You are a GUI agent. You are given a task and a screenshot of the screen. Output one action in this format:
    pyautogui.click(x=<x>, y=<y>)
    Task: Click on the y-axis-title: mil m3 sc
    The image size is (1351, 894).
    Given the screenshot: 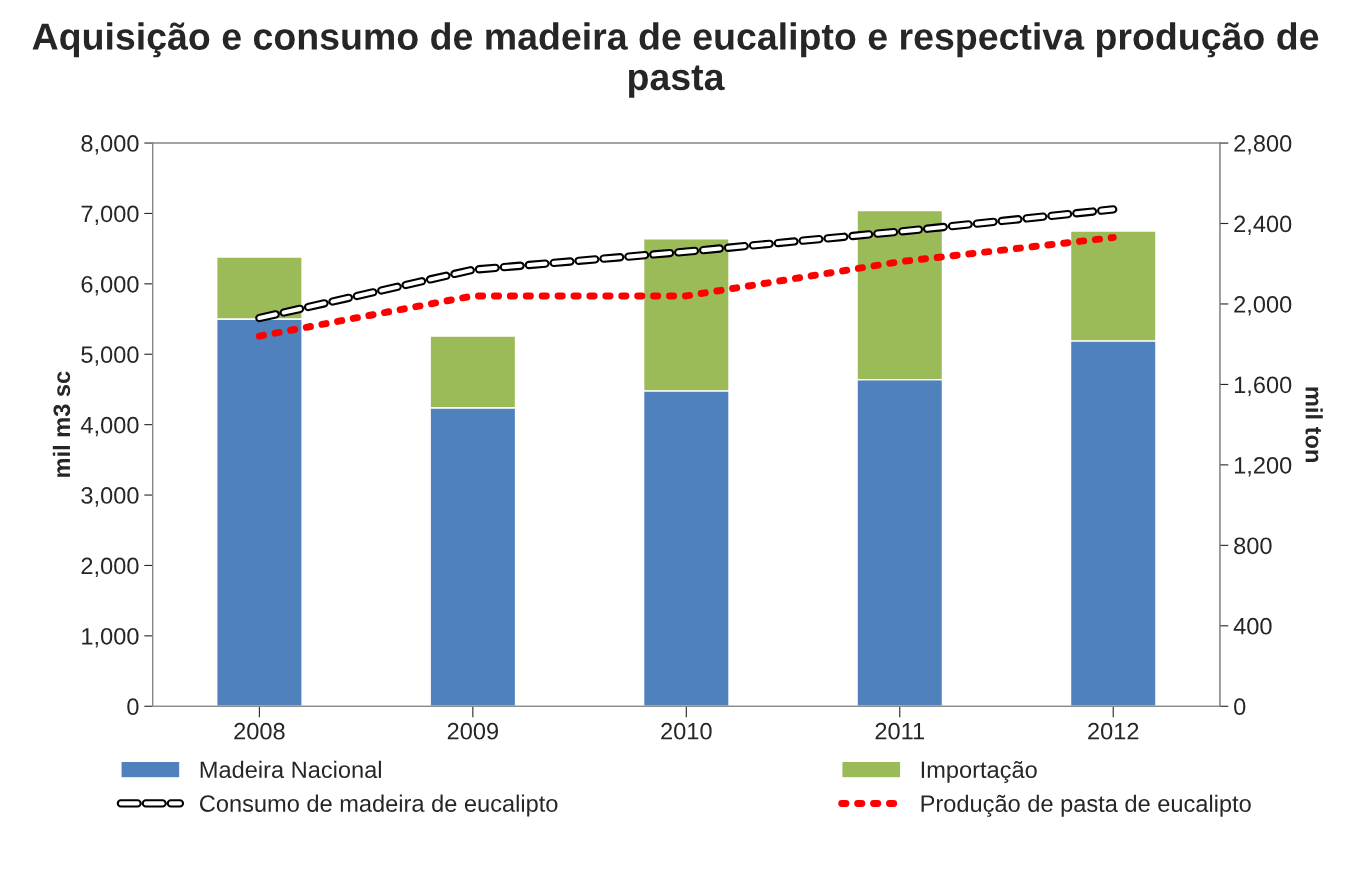 What is the action you would take?
    pyautogui.click(x=61, y=424)
    